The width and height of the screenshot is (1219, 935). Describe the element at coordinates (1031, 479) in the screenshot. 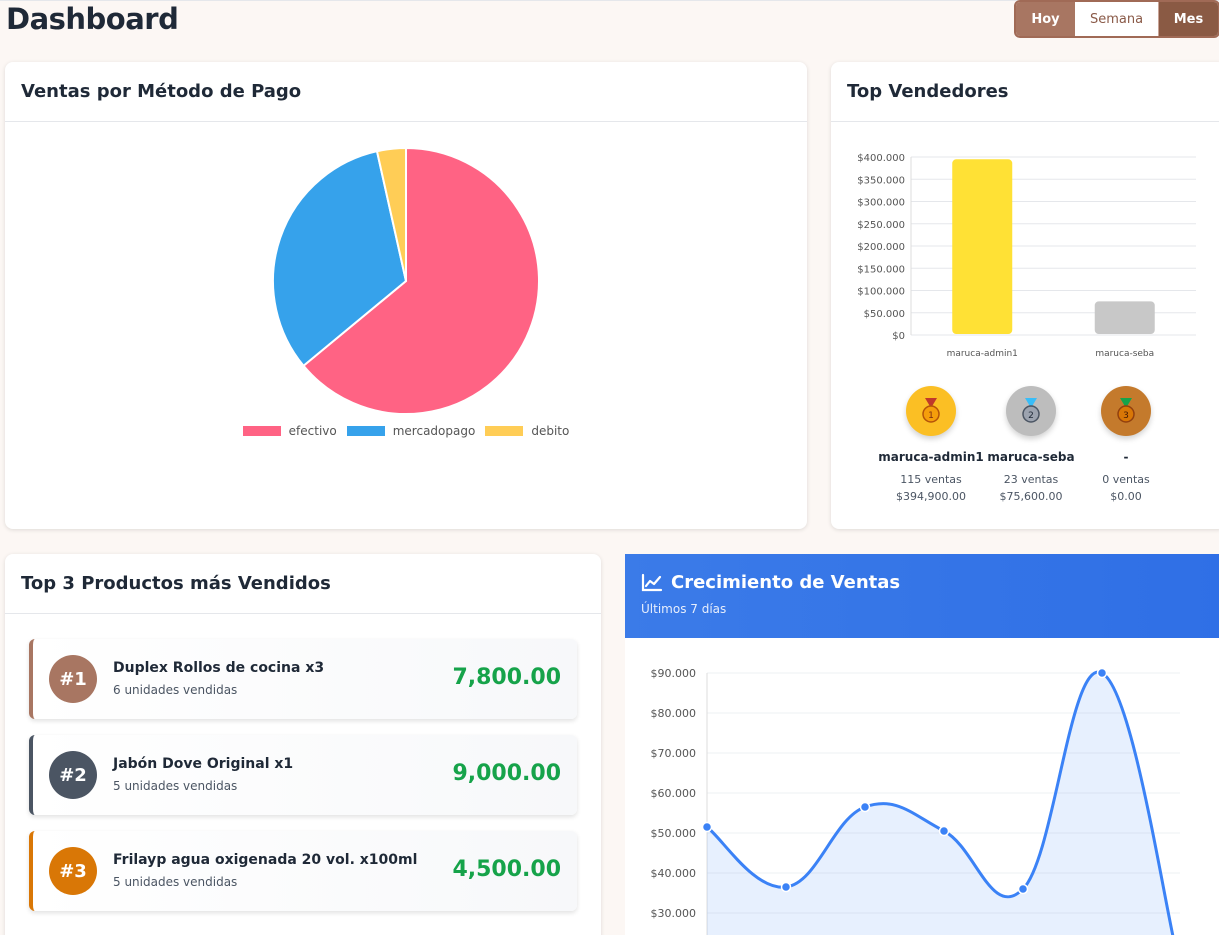

I see `vendor-2-ventas: 23 ventas` at that location.